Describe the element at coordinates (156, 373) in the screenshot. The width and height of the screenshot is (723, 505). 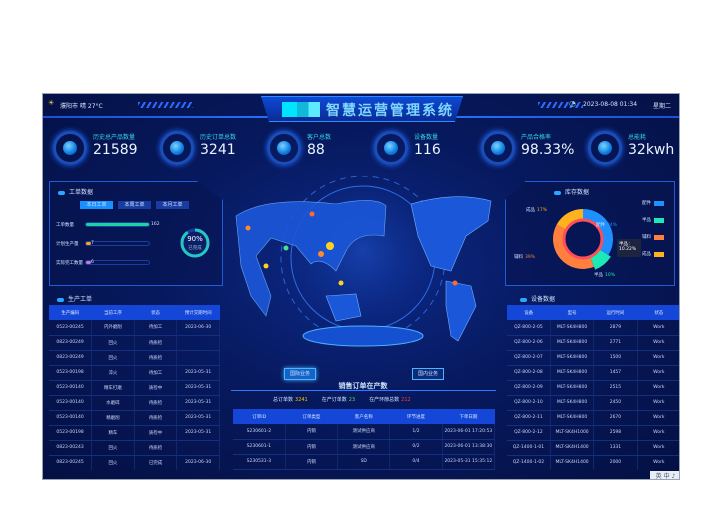
I see `table-cell: 待加工` at that location.